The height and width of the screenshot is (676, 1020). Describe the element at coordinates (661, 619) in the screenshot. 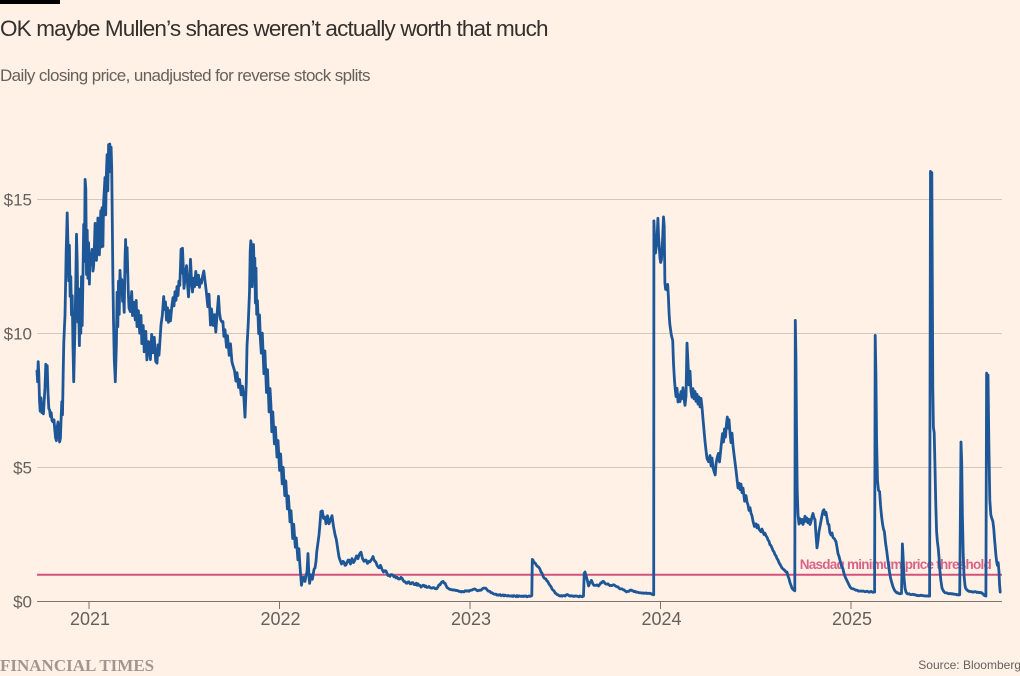

I see `svg-text: 2024` at that location.